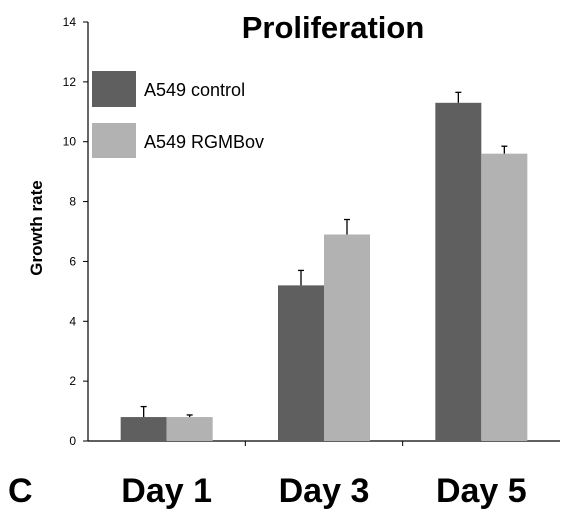  What do you see at coordinates (481, 491) in the screenshot?
I see `x-tick-label: Day 5` at bounding box center [481, 491].